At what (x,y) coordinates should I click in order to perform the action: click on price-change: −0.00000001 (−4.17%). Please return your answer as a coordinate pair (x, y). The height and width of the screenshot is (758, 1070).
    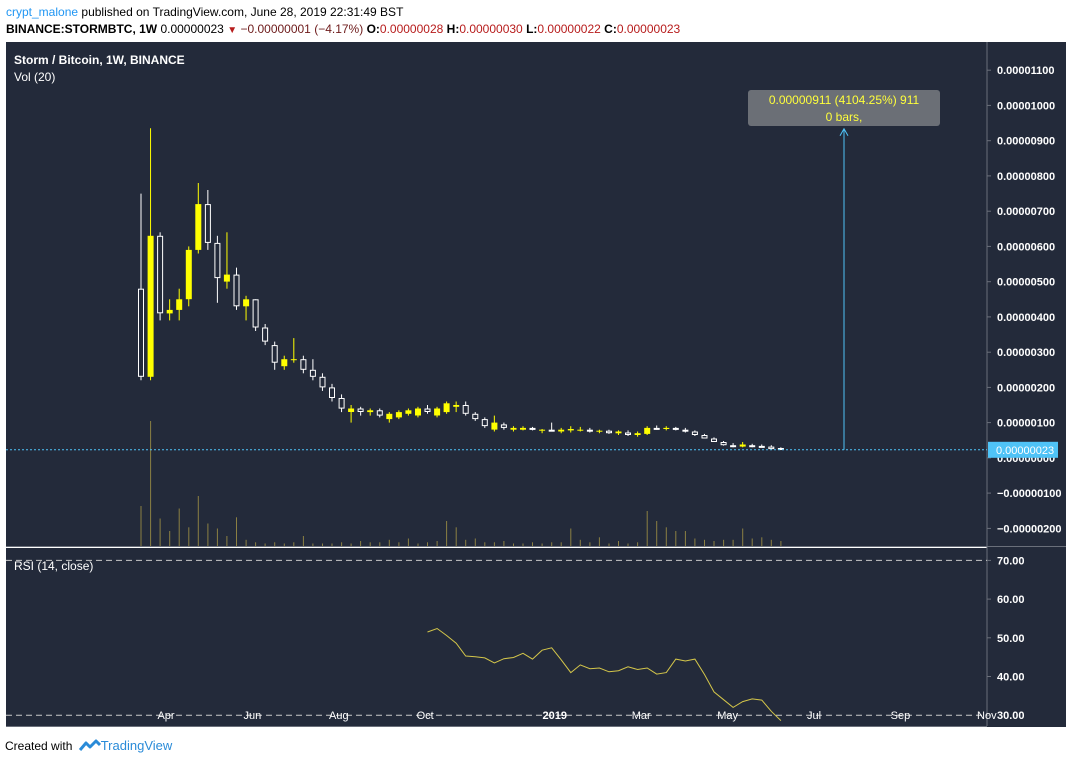
    Looking at the image, I should click on (302, 29).